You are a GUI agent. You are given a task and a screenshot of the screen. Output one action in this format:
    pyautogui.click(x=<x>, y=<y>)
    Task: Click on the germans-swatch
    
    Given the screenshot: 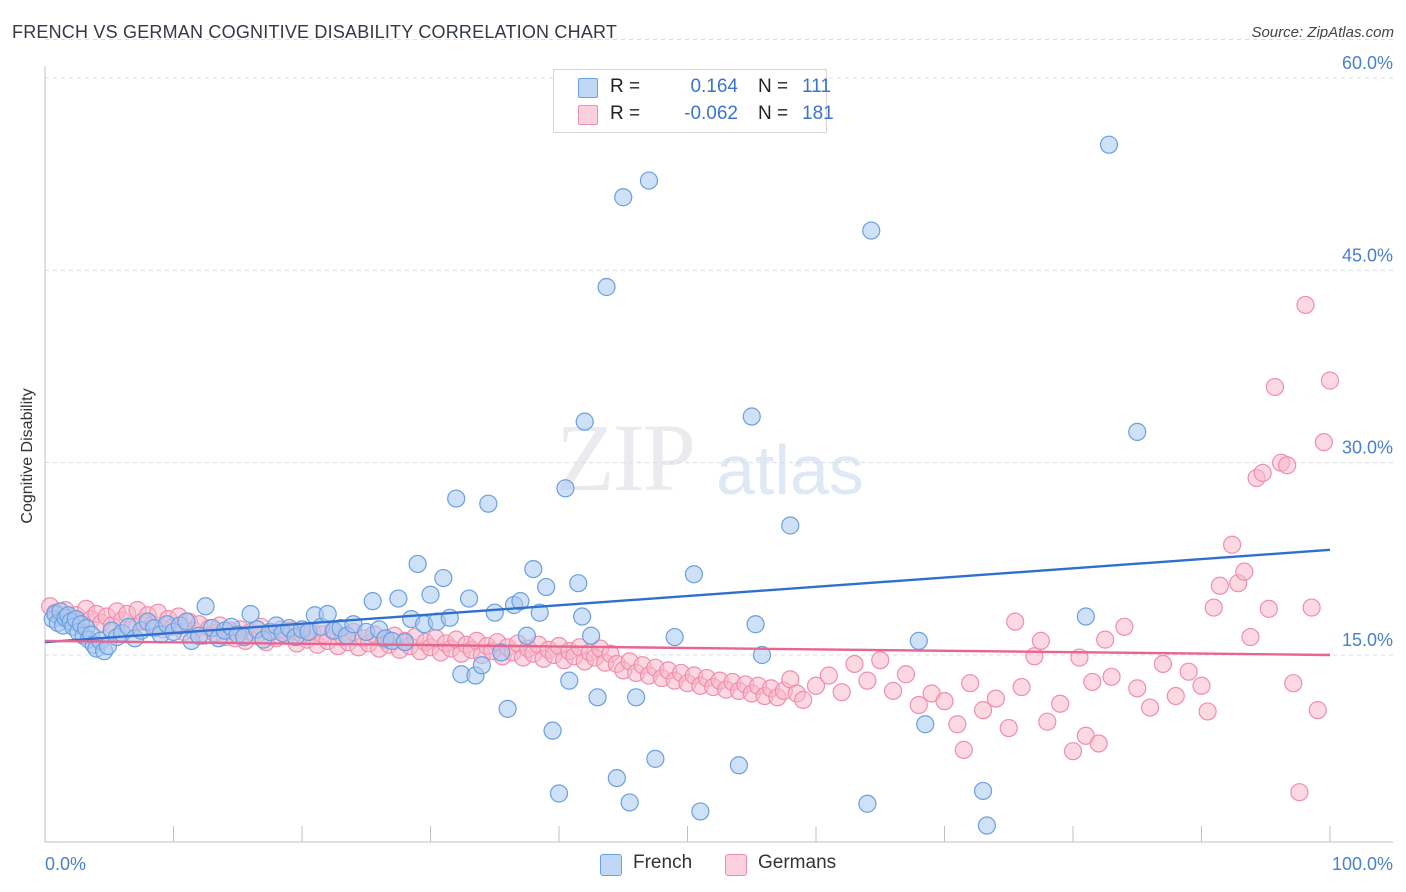 What is the action you would take?
    pyautogui.click(x=588, y=115)
    